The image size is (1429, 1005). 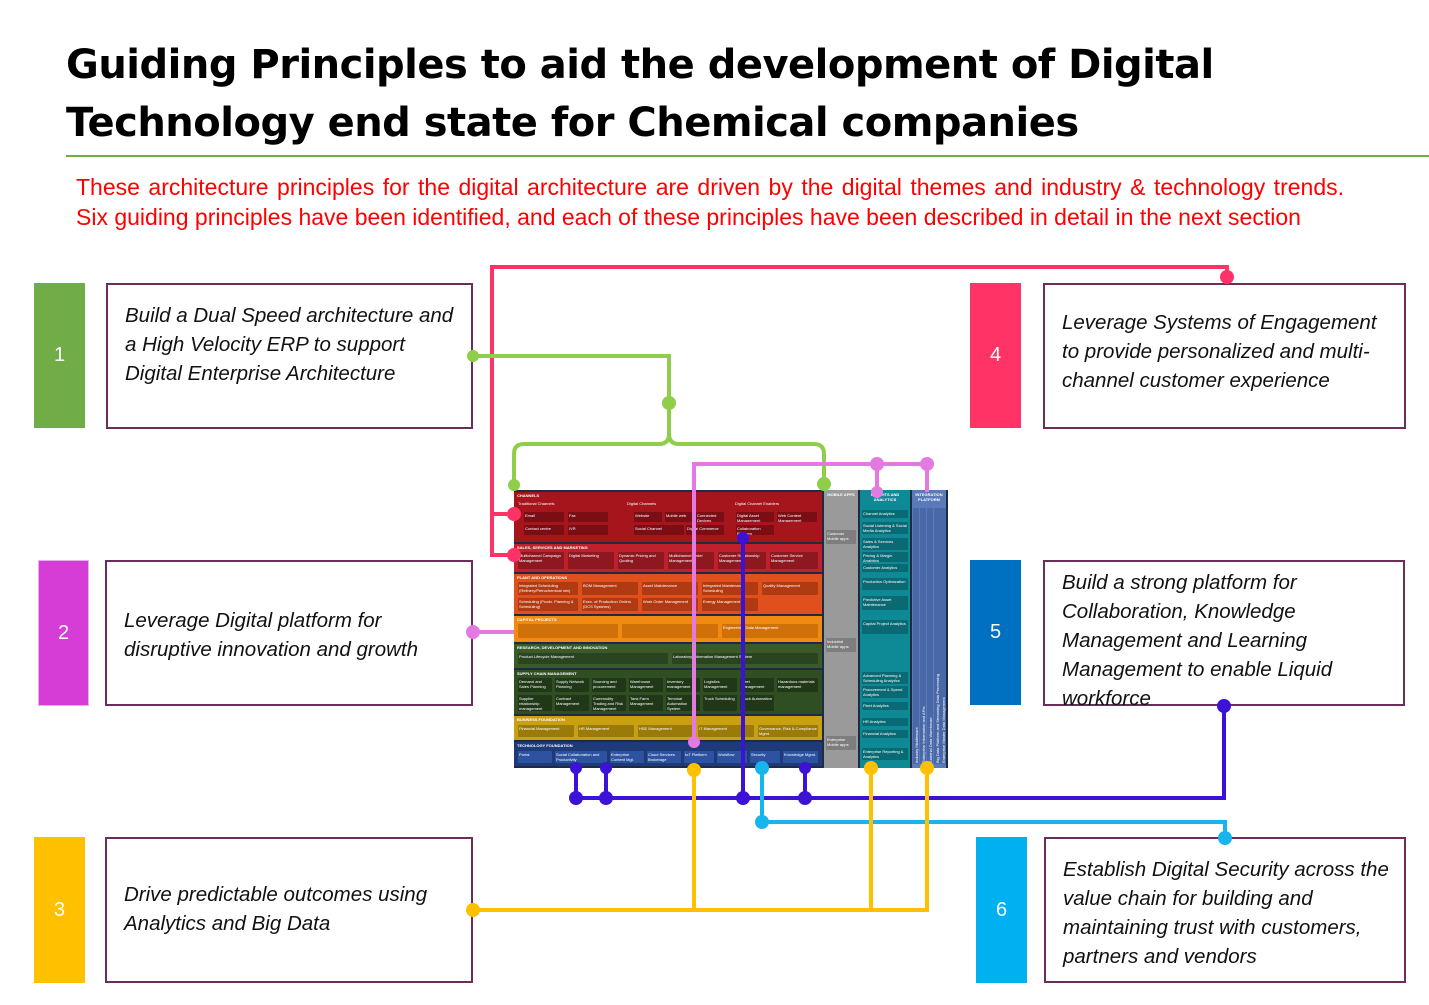 I want to click on arch-cell: Terminal Automation System, so click(x=683, y=703).